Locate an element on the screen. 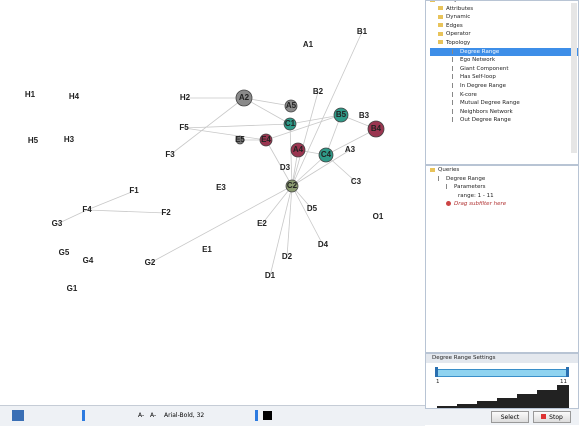 The height and width of the screenshot is (426, 579). node-label: E4 is located at coordinates (266, 139).